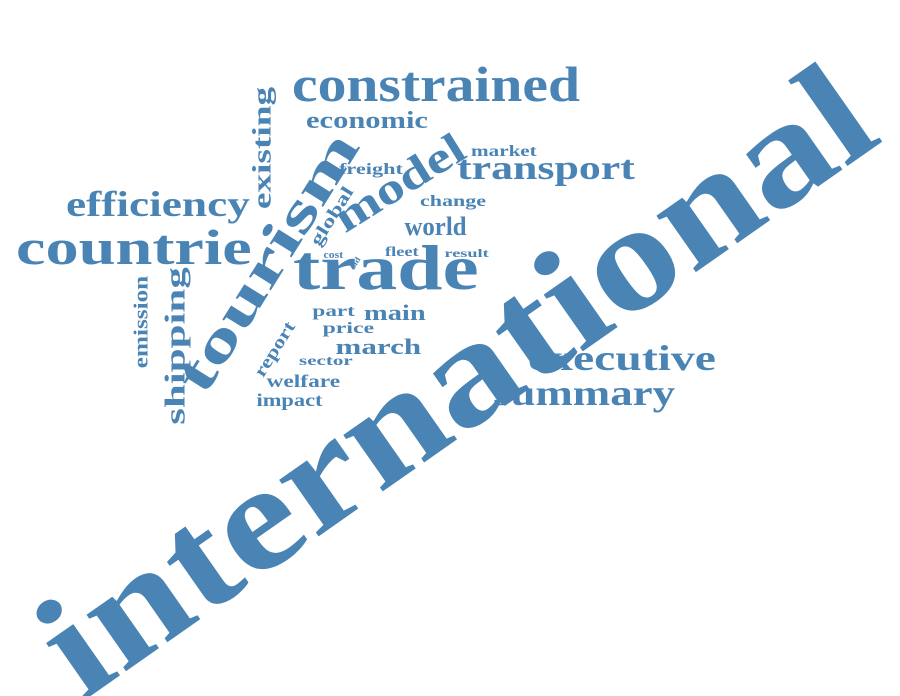  I want to click on word-fleet: fleet, so click(402, 252).